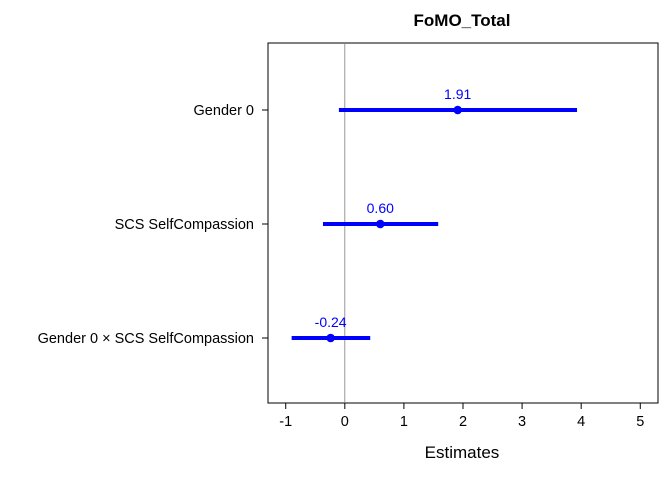 The height and width of the screenshot is (480, 672). What do you see at coordinates (462, 20) in the screenshot?
I see `chart-title: FoMO_Total` at bounding box center [462, 20].